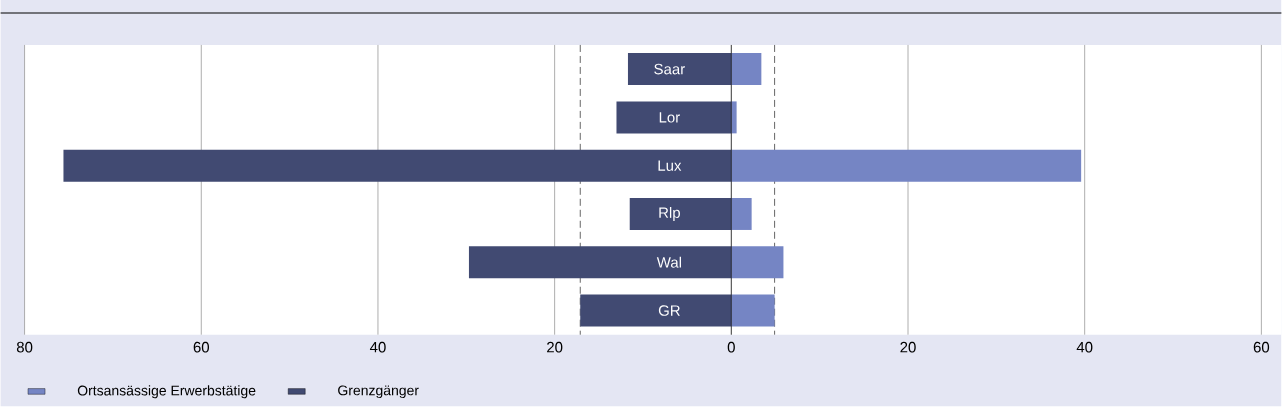 This screenshot has height=407, width=1282. I want to click on x-tick-label: 0, so click(731, 347).